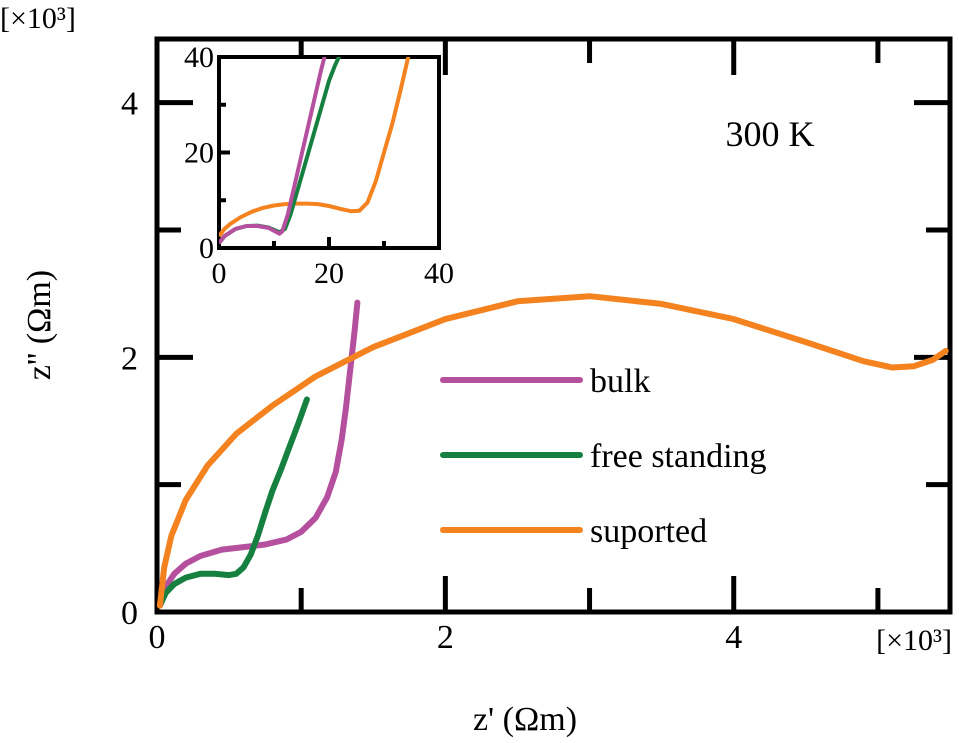 This screenshot has height=743, width=959. I want to click on inset-x-tick-label: 0, so click(219, 273).